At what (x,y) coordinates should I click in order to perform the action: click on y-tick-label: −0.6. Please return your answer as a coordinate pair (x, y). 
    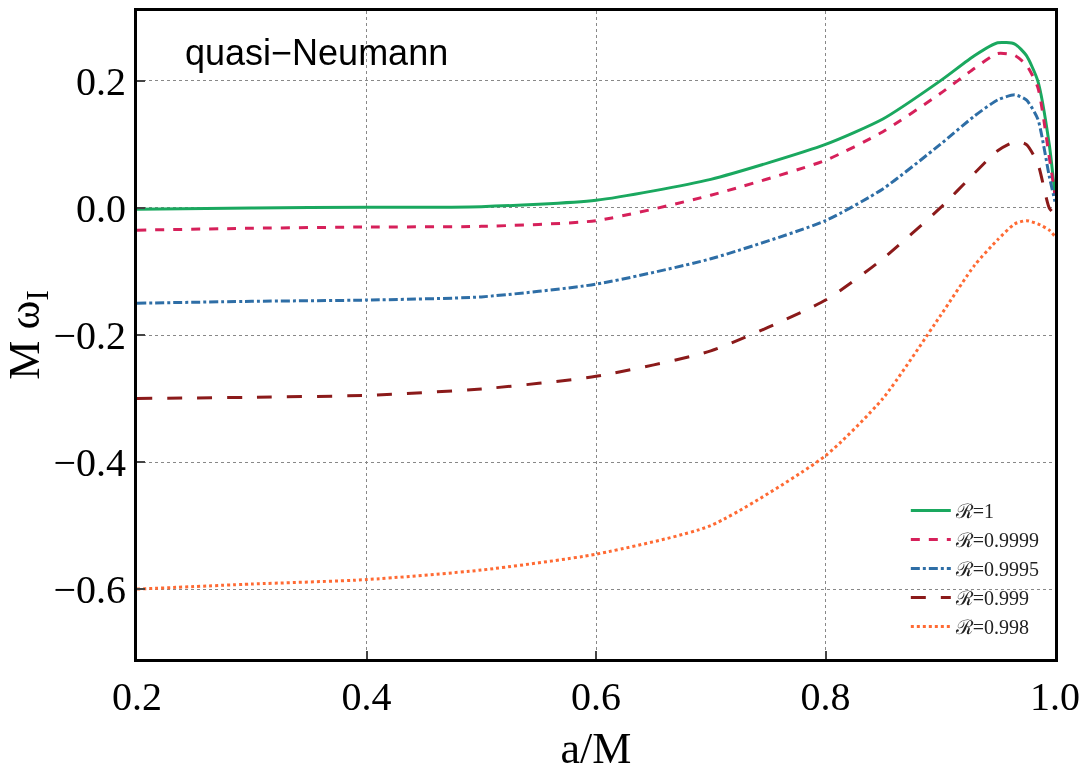
    Looking at the image, I should click on (89, 590).